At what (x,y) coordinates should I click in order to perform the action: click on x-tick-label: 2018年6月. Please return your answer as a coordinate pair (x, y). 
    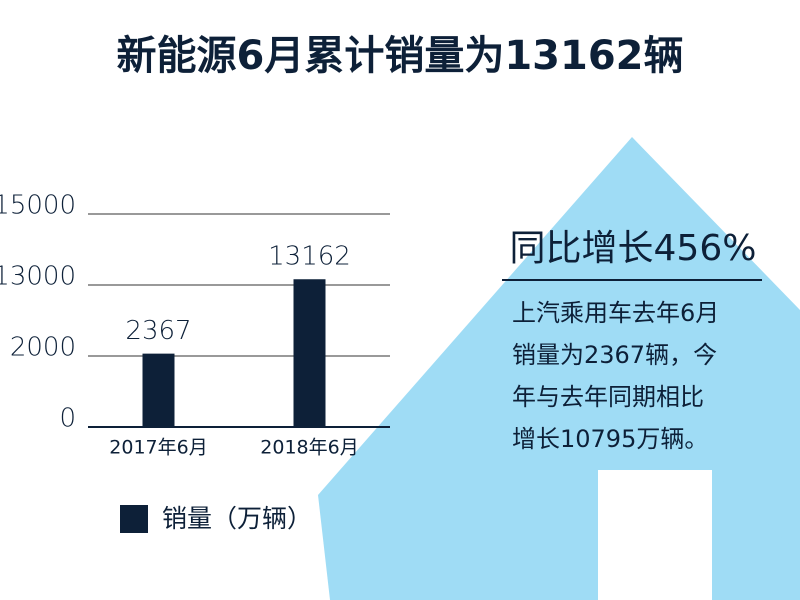
    Looking at the image, I should click on (309, 448).